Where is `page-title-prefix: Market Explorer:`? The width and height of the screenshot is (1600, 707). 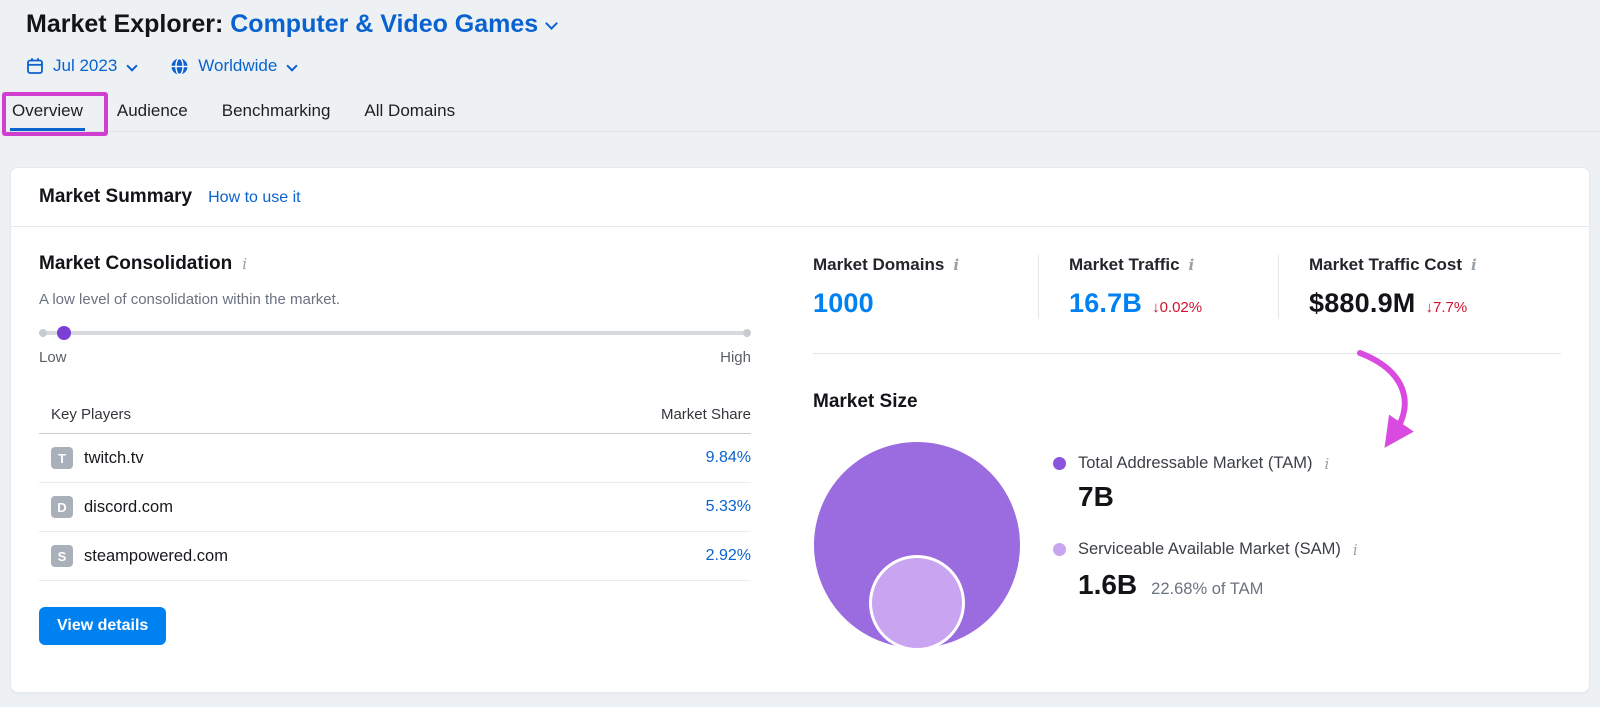 page-title-prefix: Market Explorer: is located at coordinates (125, 24).